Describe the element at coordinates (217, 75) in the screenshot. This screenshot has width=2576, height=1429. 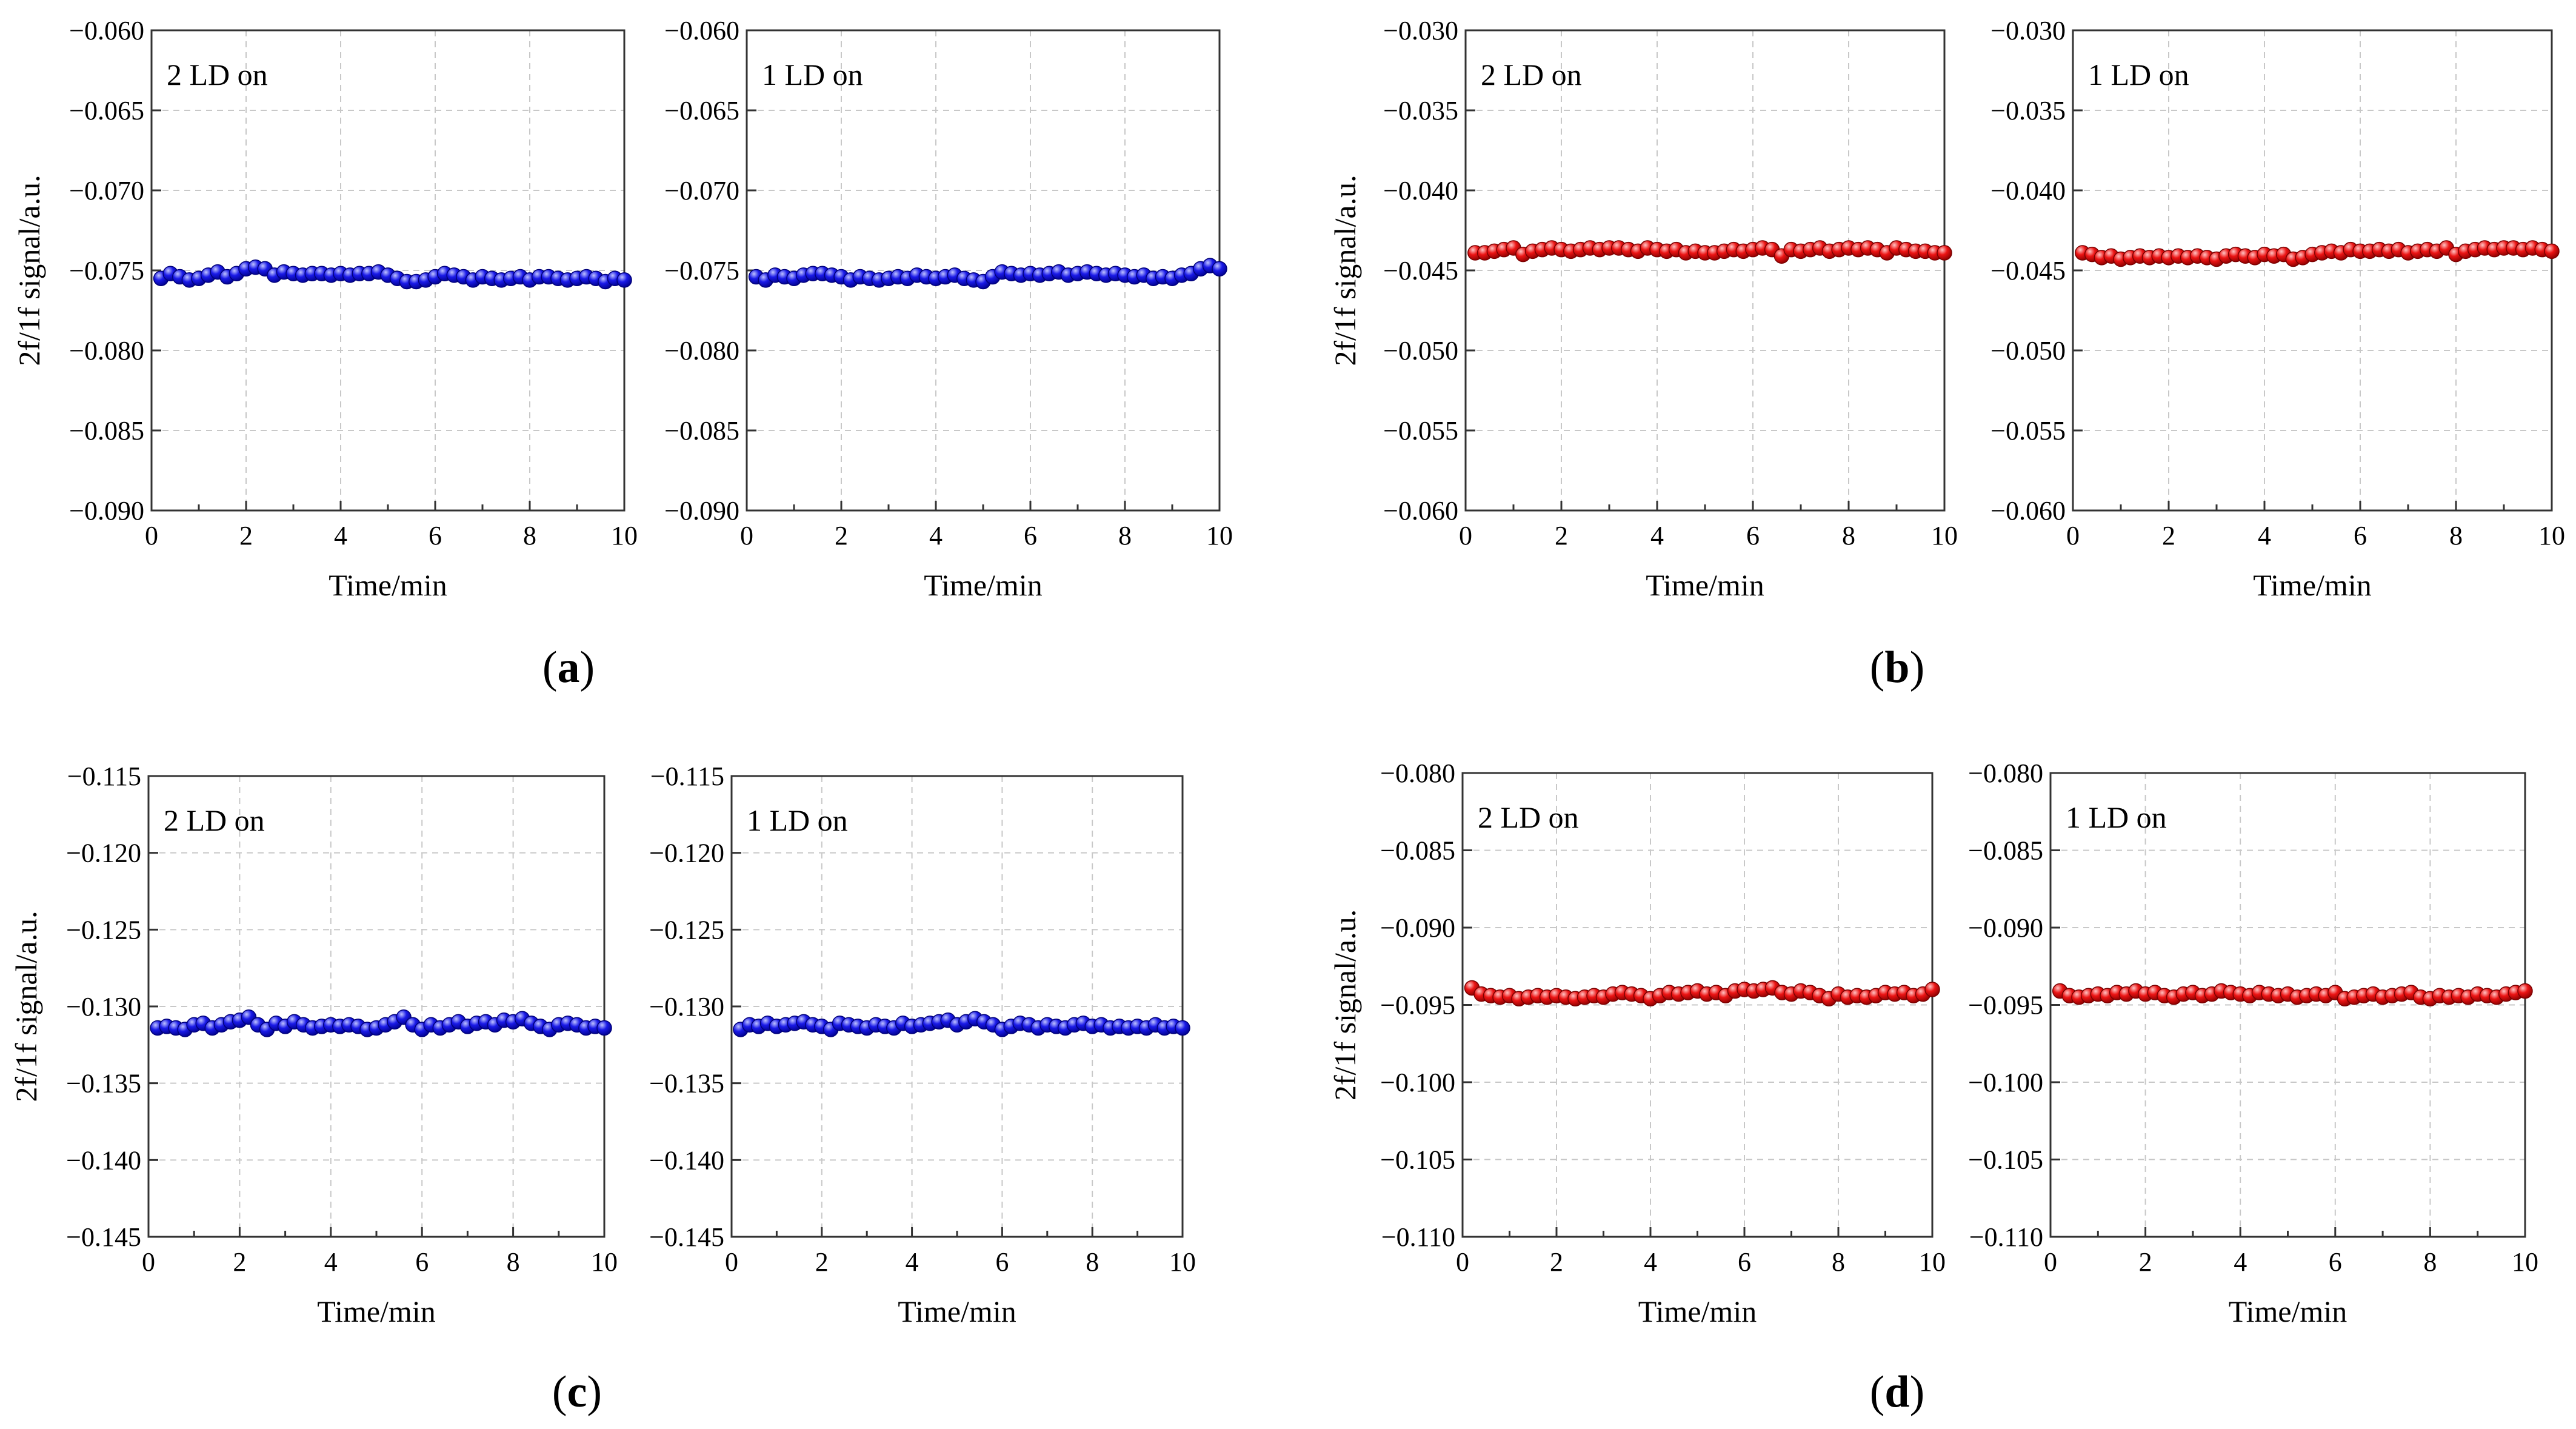
I see `series-label: 2 LD on` at that location.